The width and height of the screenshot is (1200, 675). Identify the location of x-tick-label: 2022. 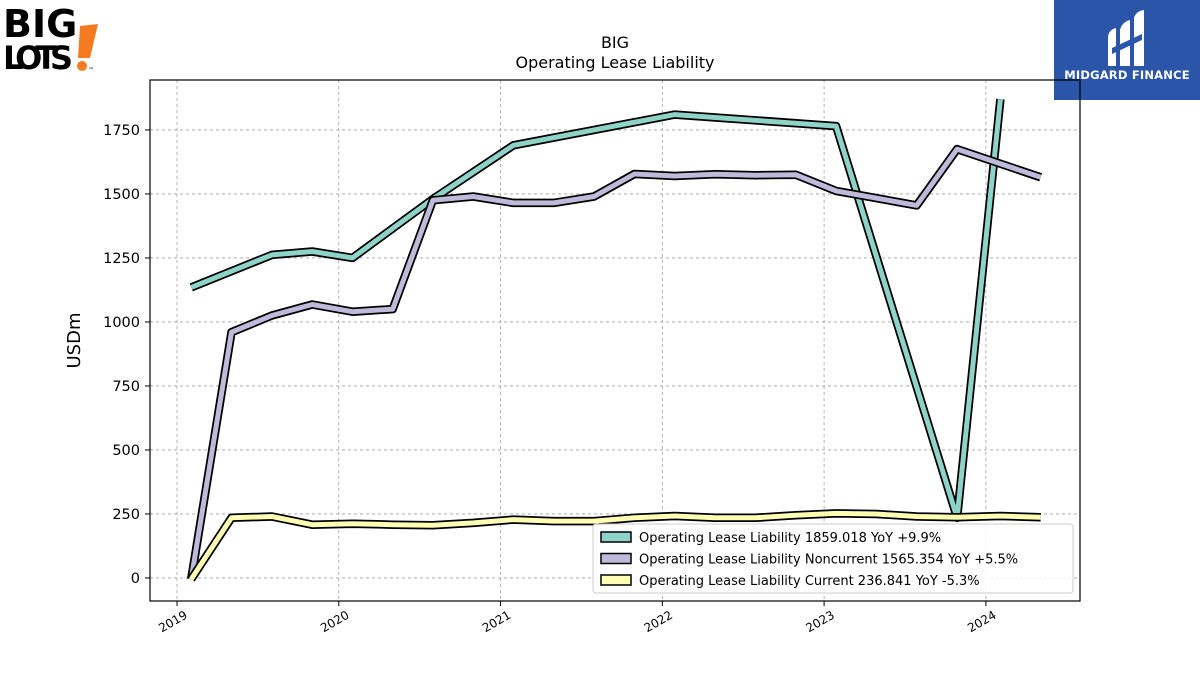
(658, 621).